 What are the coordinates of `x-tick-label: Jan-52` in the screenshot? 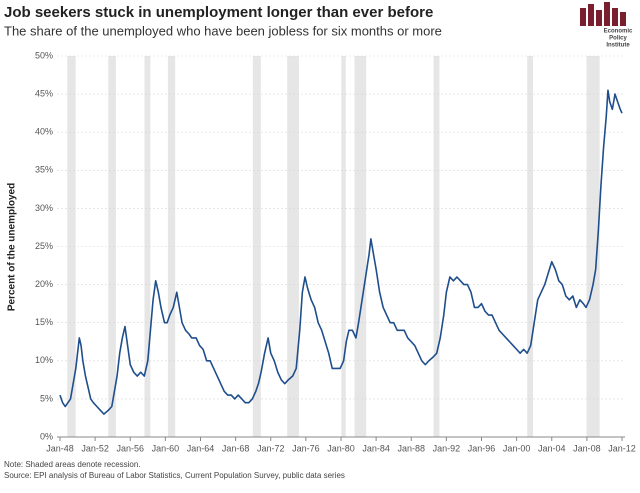 It's located at (95, 448).